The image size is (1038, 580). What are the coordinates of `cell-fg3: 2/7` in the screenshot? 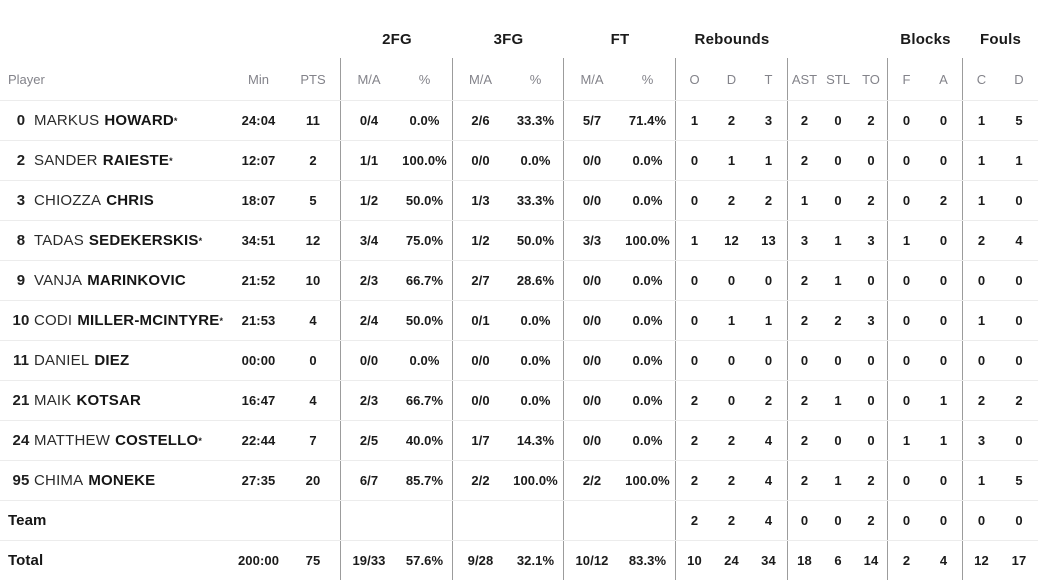 It's located at (480, 280).